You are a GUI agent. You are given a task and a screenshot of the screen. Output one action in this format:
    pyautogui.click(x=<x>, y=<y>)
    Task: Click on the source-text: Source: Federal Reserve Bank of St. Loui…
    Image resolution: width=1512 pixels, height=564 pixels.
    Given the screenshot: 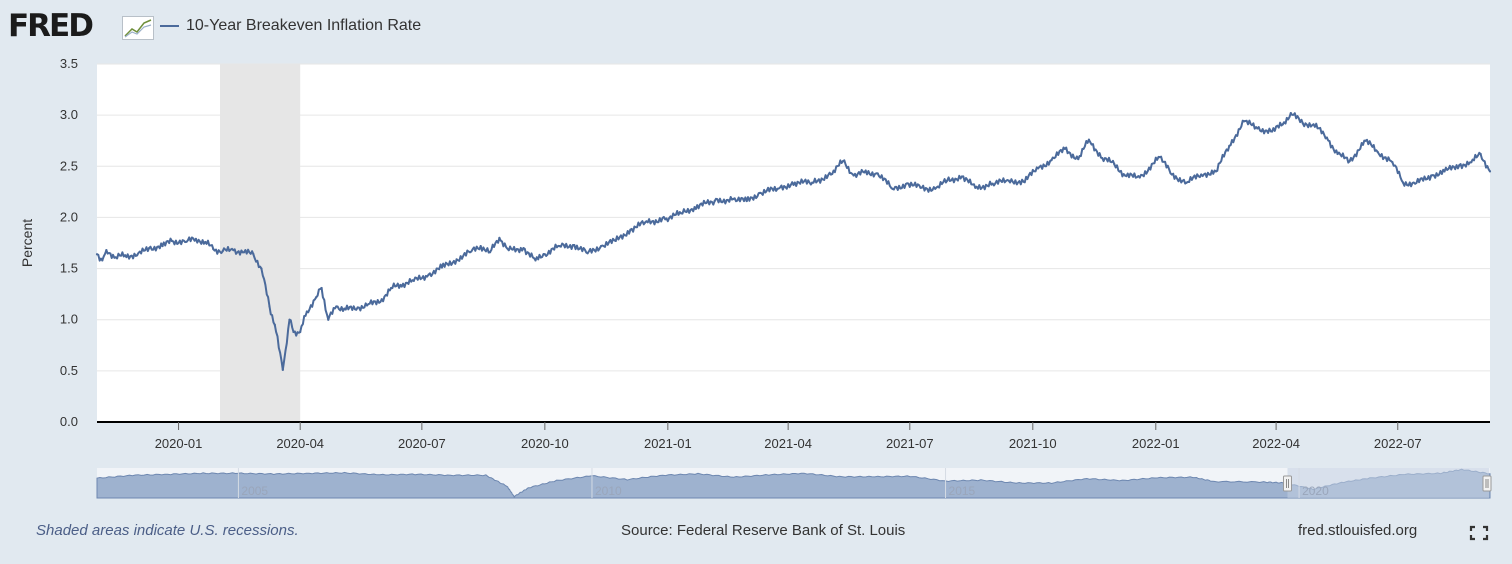 What is the action you would take?
    pyautogui.click(x=763, y=530)
    